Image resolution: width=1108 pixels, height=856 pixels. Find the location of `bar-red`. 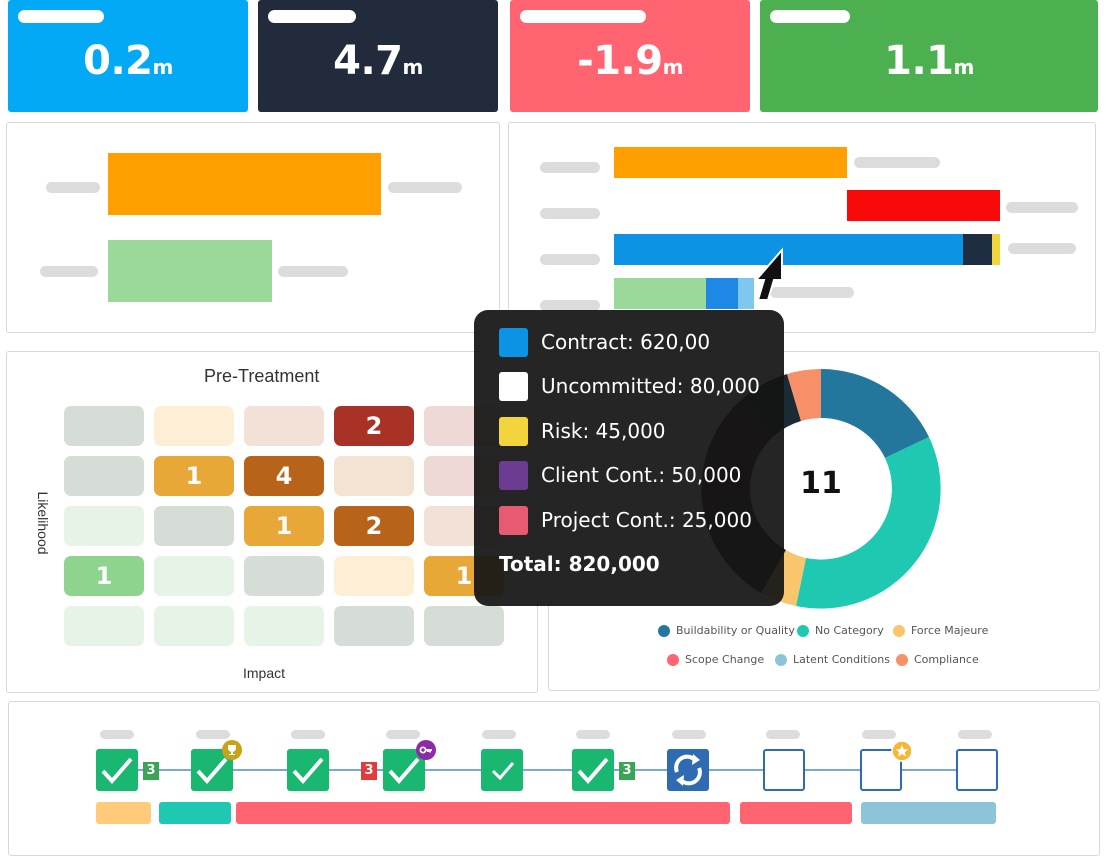

bar-red is located at coordinates (923, 205).